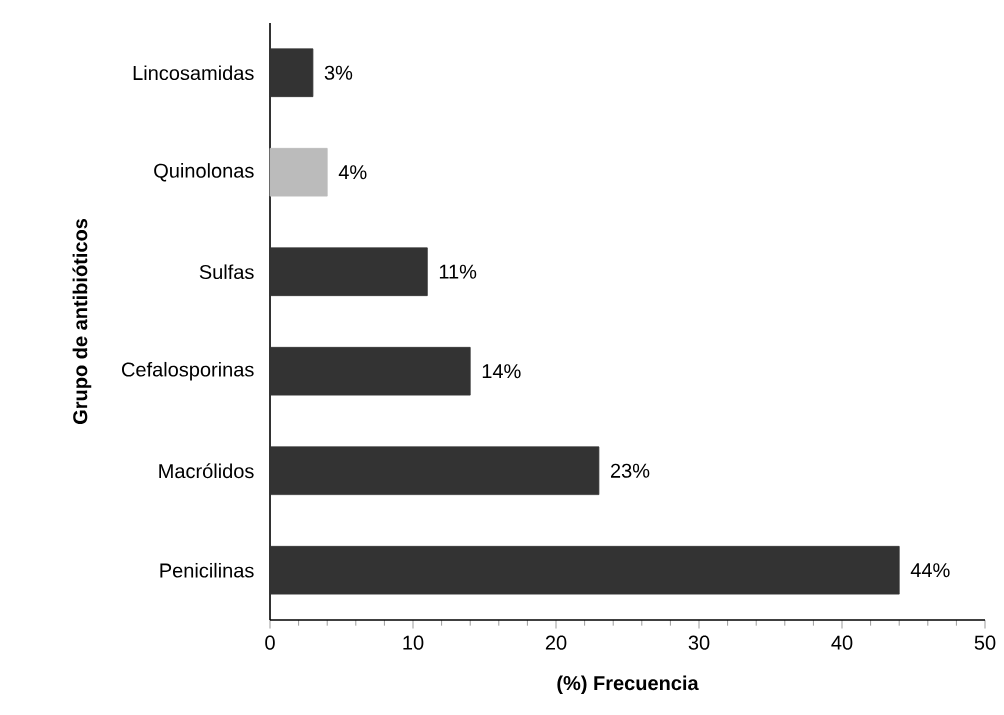 The image size is (1004, 715). I want to click on y-tick-label: Sulfas, so click(226, 272).